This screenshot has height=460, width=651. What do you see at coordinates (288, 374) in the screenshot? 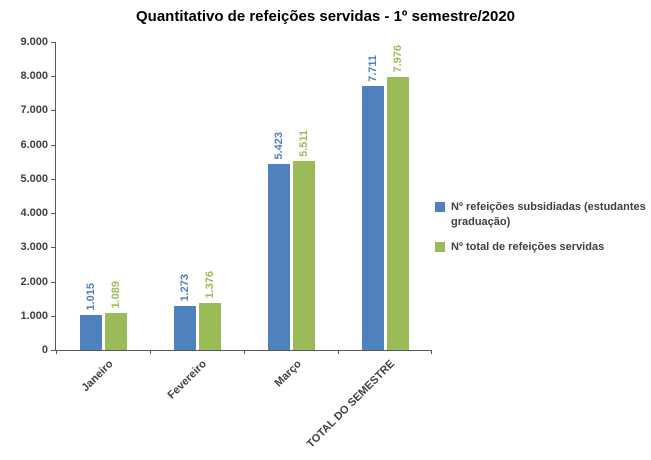
I see `category-label: Março` at bounding box center [288, 374].